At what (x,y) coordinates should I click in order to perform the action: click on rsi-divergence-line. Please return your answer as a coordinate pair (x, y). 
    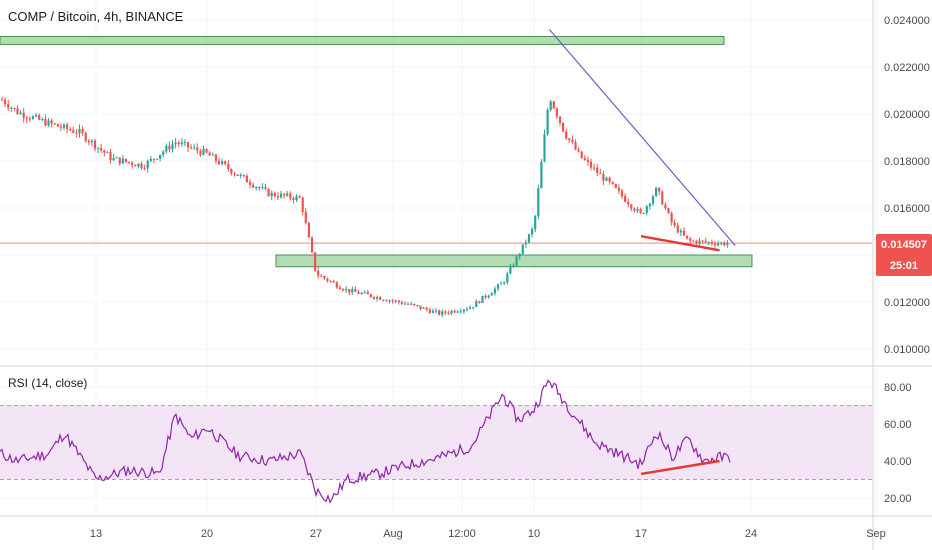
    Looking at the image, I should click on (680, 467).